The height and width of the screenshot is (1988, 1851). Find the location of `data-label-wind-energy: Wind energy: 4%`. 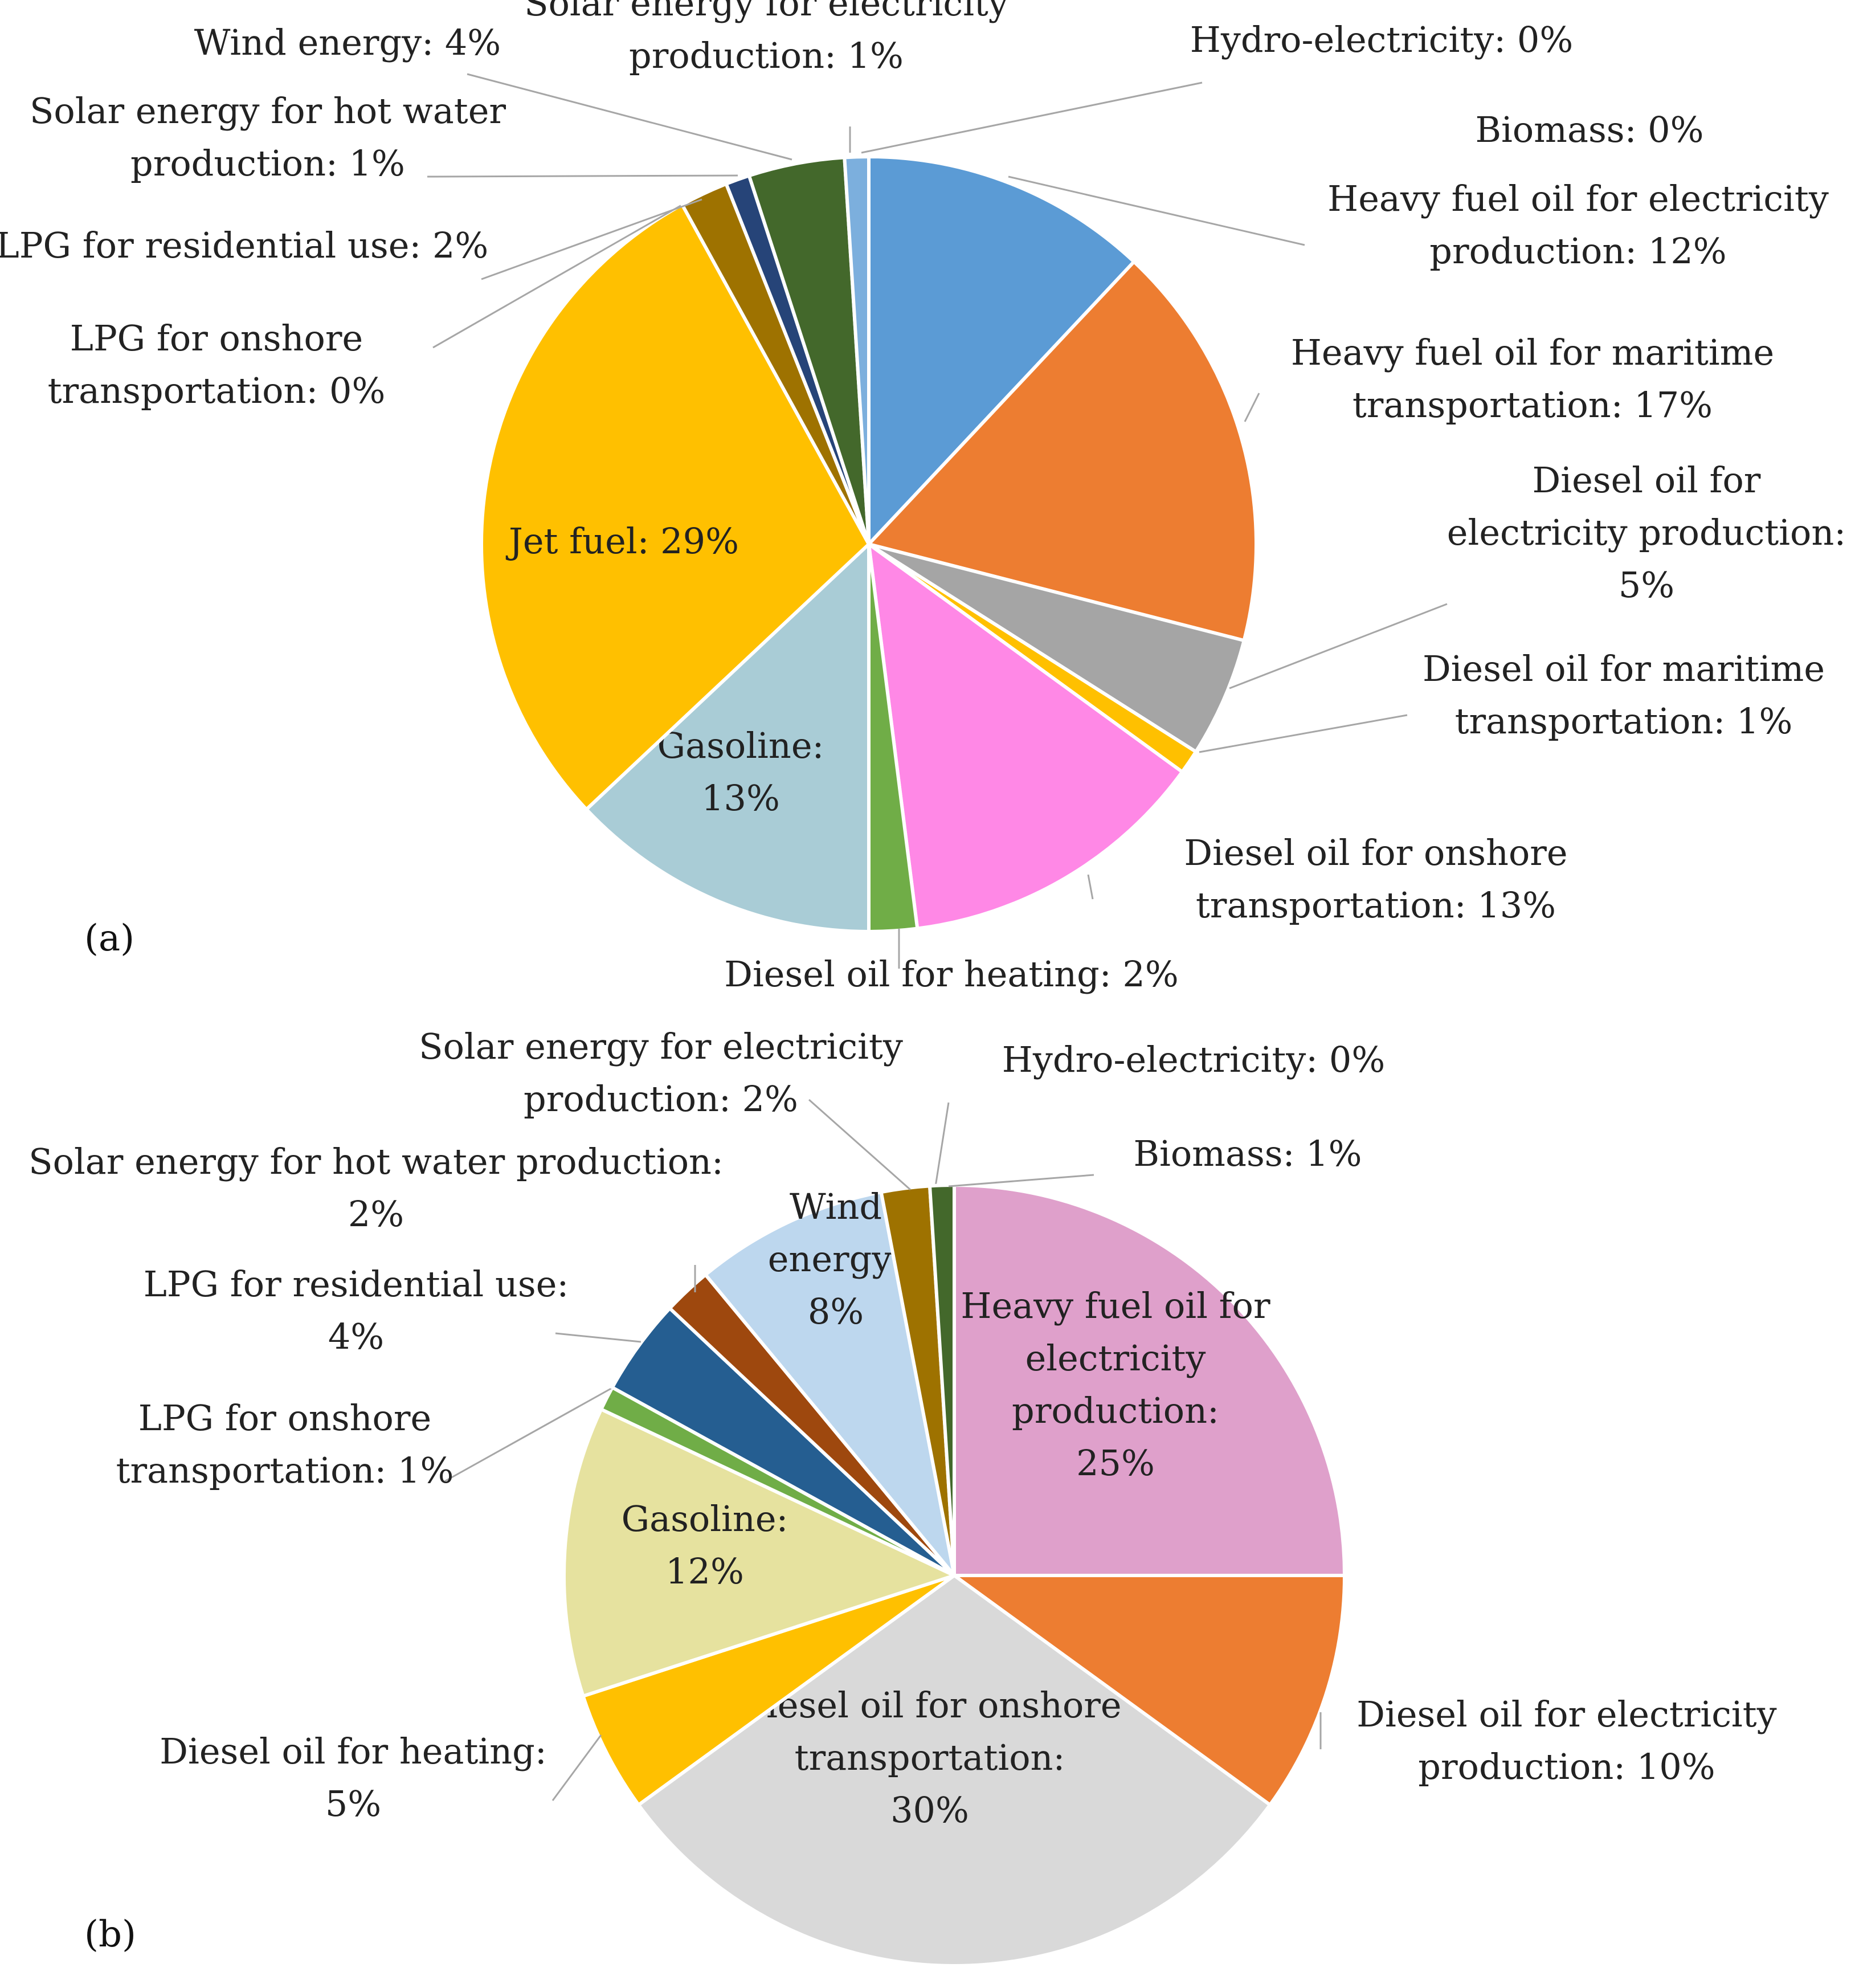

data-label-wind-energy: Wind energy: 4% is located at coordinates (347, 42).